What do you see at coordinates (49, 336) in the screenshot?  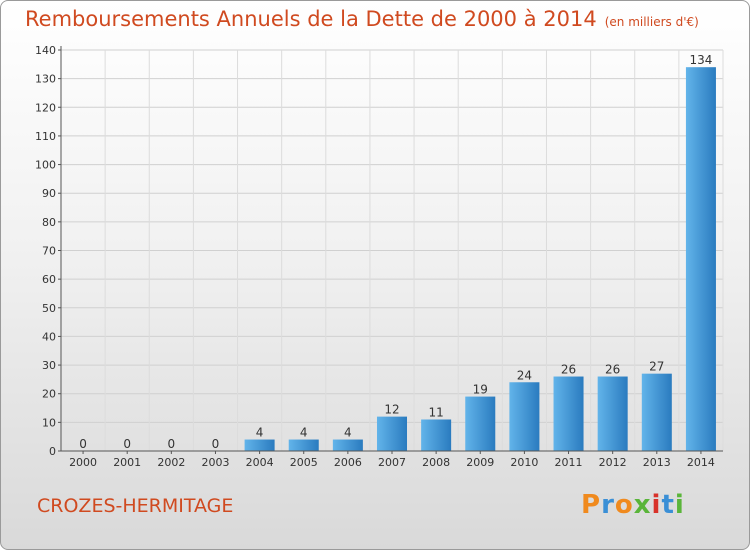 I see `y-tick-label: 40` at bounding box center [49, 336].